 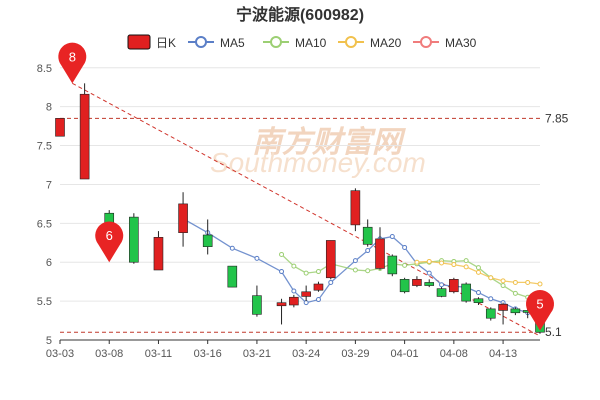 What do you see at coordinates (44, 69) in the screenshot?
I see `y-tick-label: 8.5` at bounding box center [44, 69].